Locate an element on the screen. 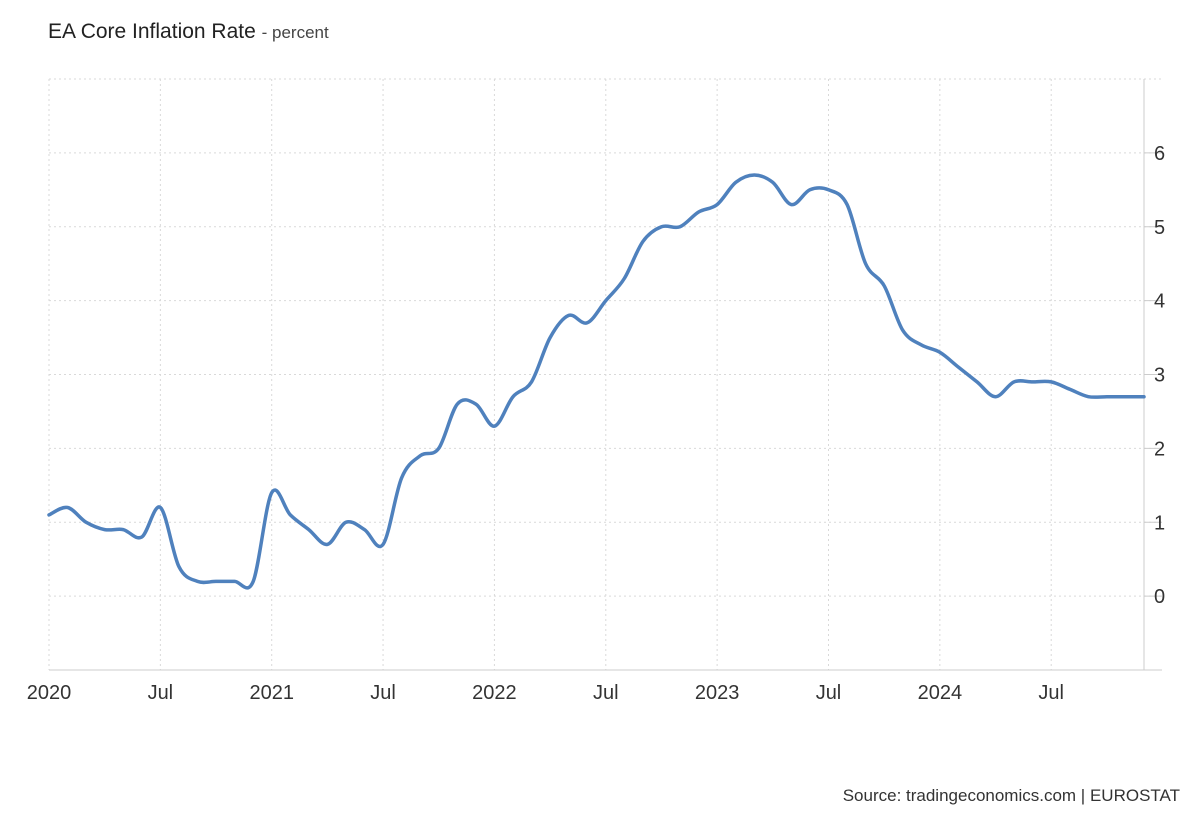  y-tick-label: 1 is located at coordinates (1159, 523).